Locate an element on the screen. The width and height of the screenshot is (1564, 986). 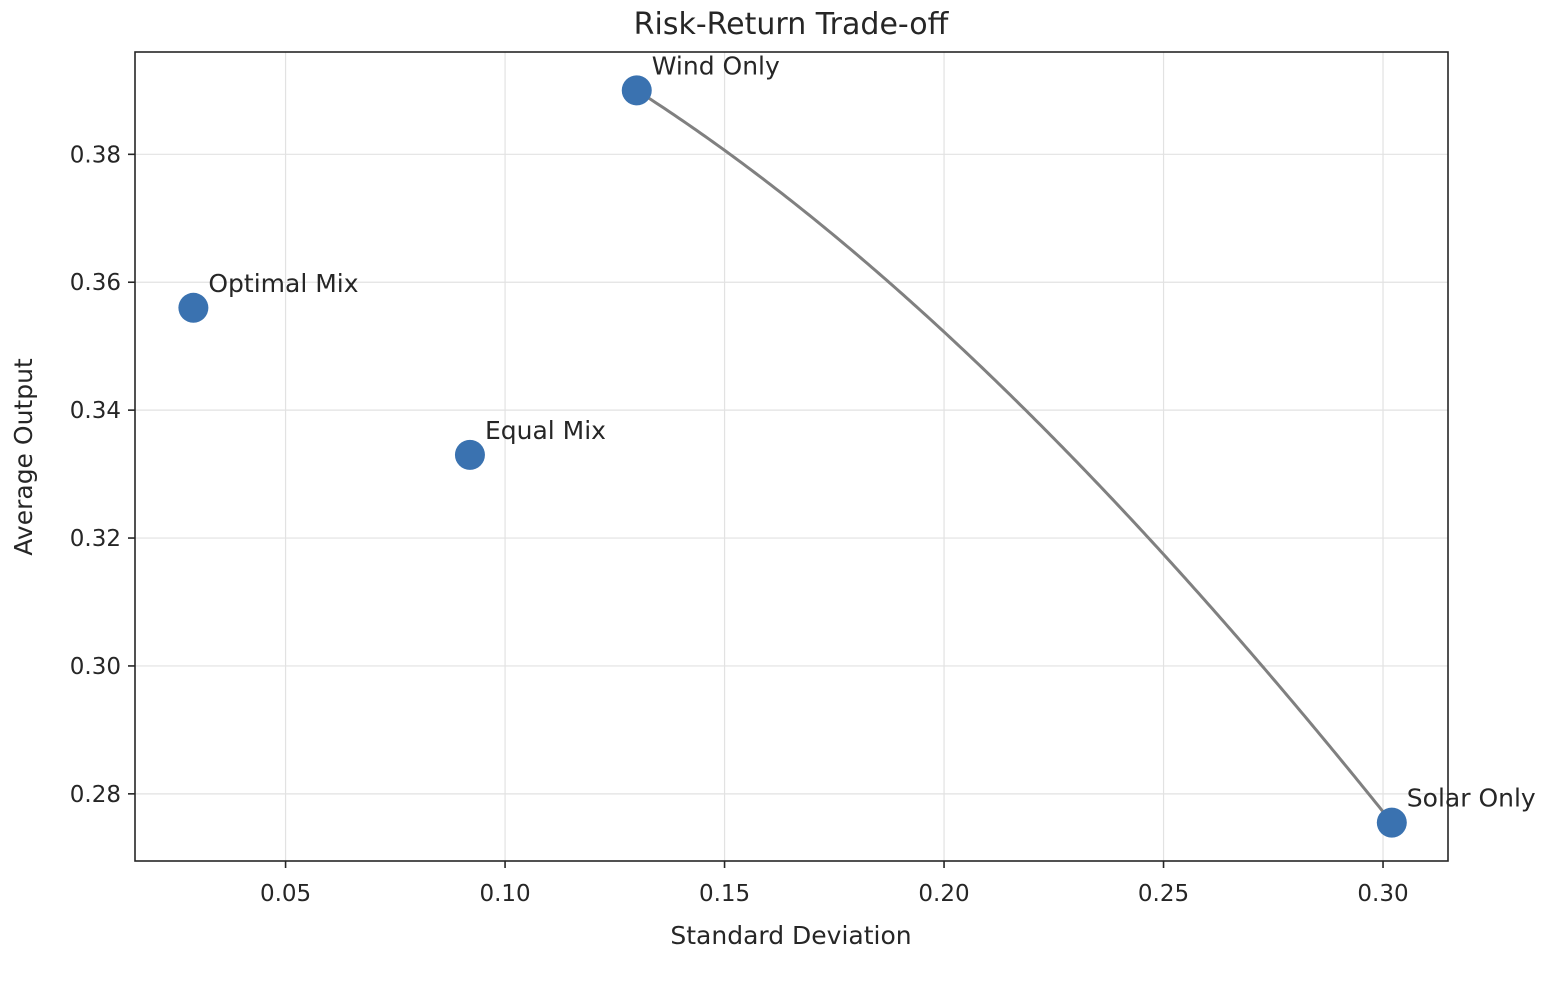
x-tick-label: 0.25 is located at coordinates (1163, 894).